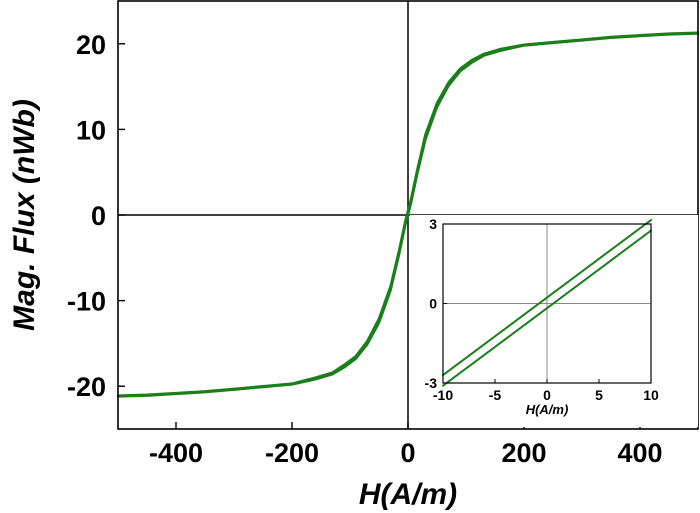  Describe the element at coordinates (98, 216) in the screenshot. I see `main-y-tick-label: 0` at that location.